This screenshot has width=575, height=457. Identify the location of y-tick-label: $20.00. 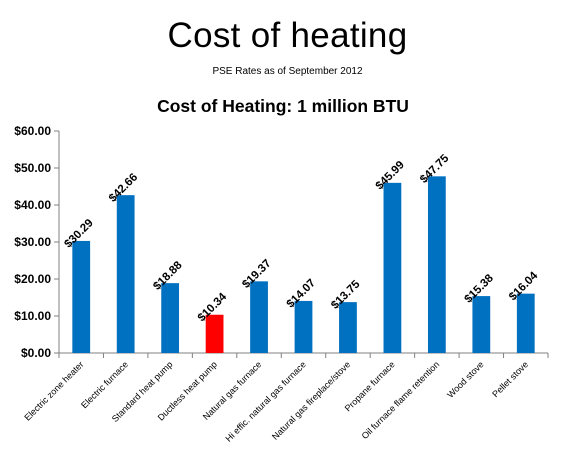
(32, 279).